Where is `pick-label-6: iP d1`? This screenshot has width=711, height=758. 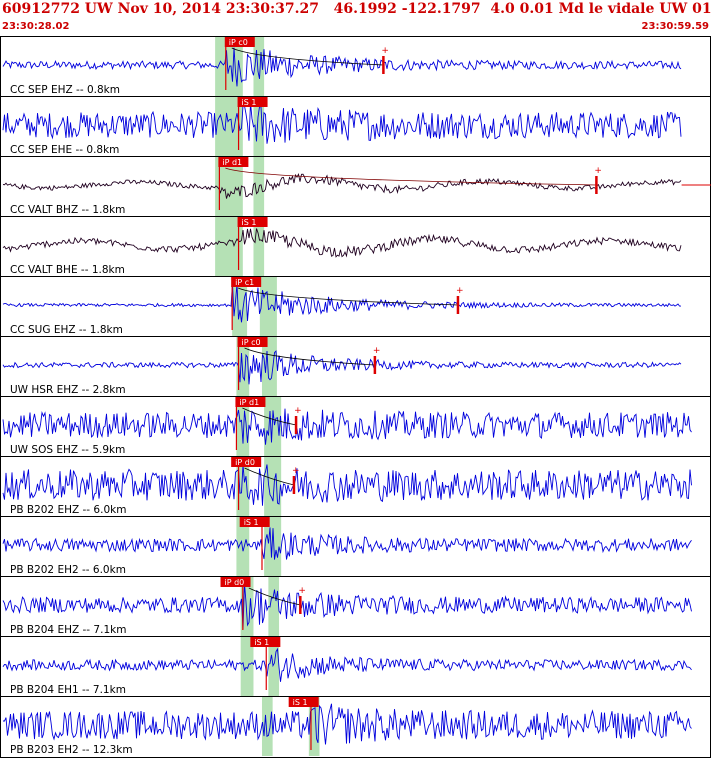
pick-label-6: iP d1 is located at coordinates (249, 402).